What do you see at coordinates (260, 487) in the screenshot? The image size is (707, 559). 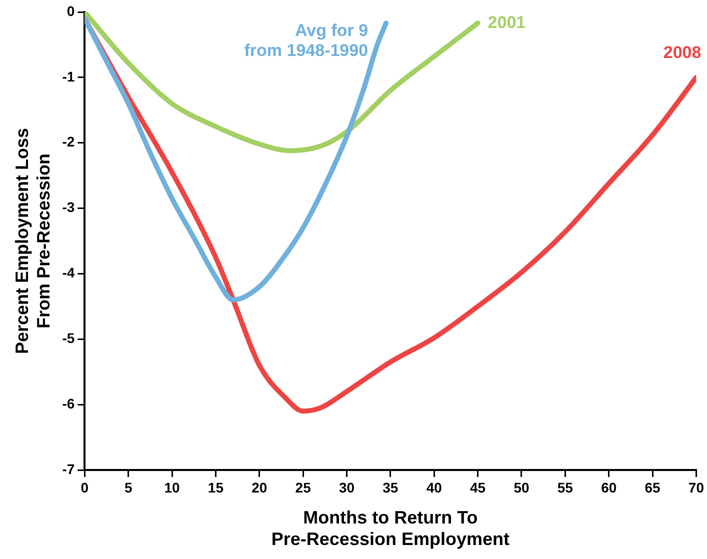 I see `x-tick-label: 20` at bounding box center [260, 487].